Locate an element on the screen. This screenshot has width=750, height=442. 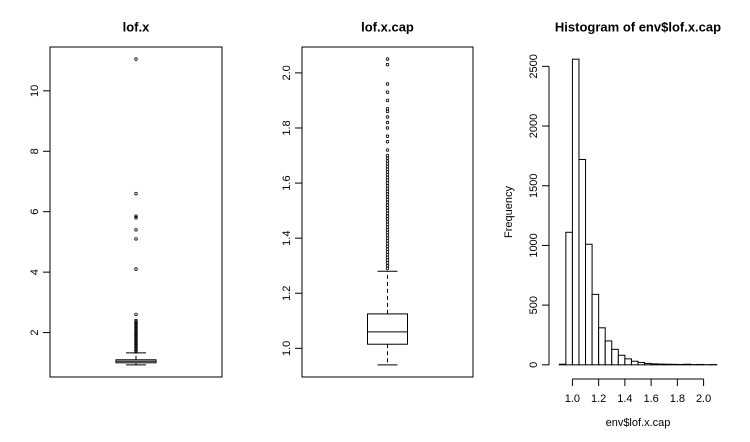
x-tick-label: 1.2 is located at coordinates (598, 399).